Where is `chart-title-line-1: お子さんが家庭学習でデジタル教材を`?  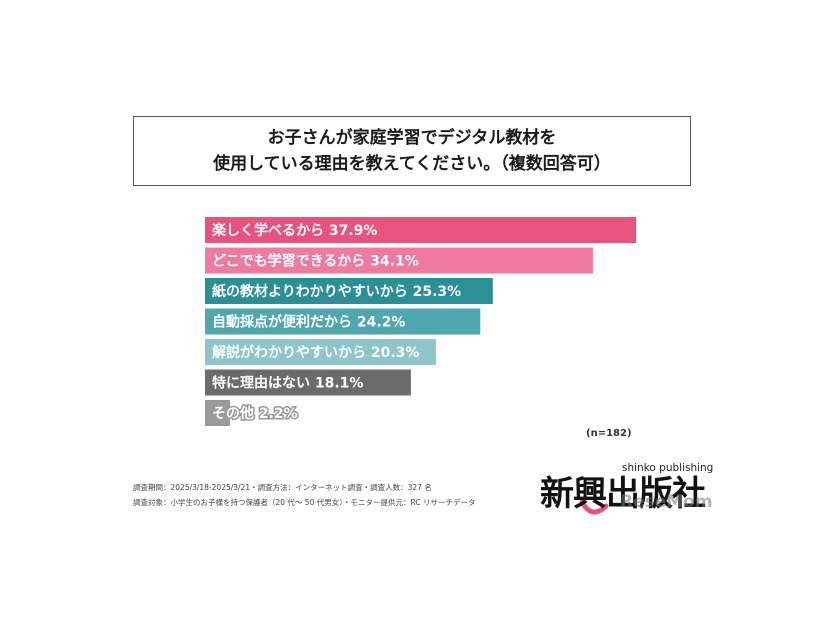 chart-title-line-1: お子さんが家庭学習でデジタル教材を is located at coordinates (412, 138).